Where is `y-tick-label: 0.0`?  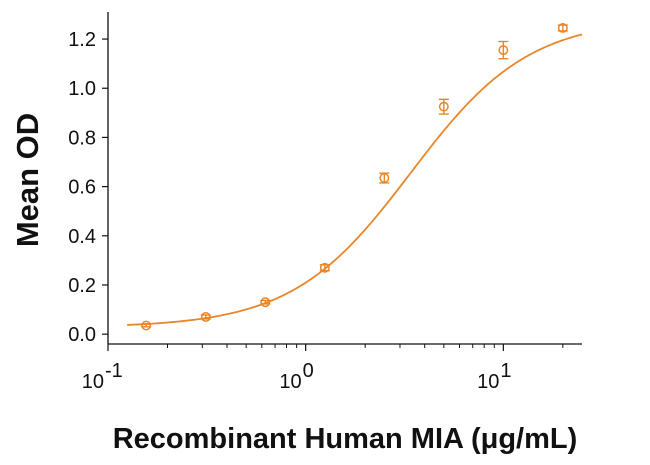
y-tick-label: 0.0 is located at coordinates (82, 335).